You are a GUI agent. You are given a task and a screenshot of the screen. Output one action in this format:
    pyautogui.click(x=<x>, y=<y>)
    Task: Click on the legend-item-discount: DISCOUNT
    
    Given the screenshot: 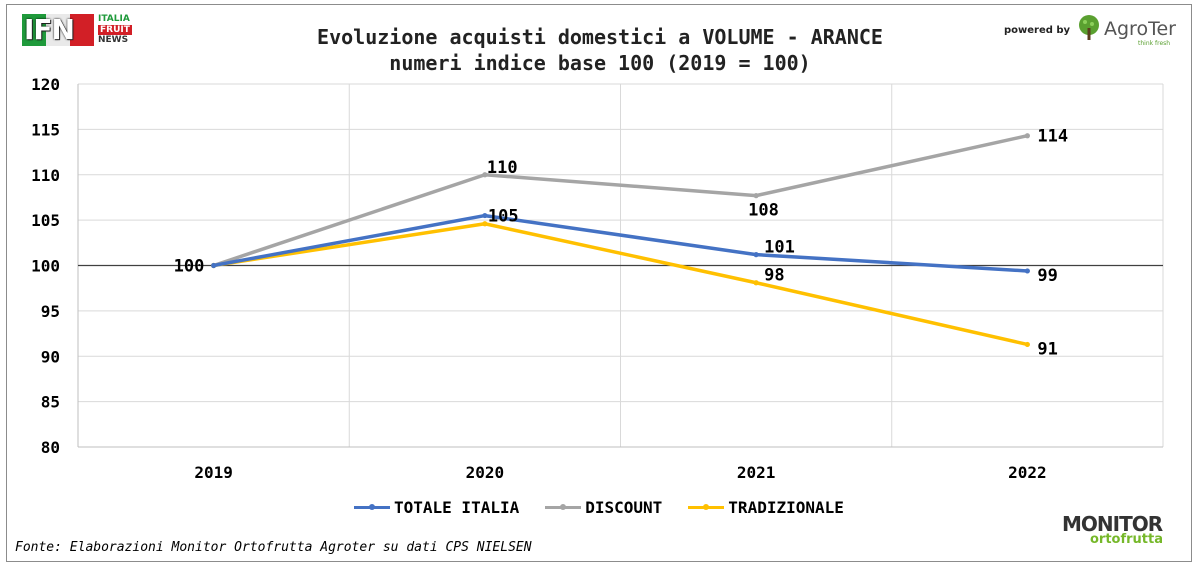 What is the action you would take?
    pyautogui.click(x=603, y=507)
    